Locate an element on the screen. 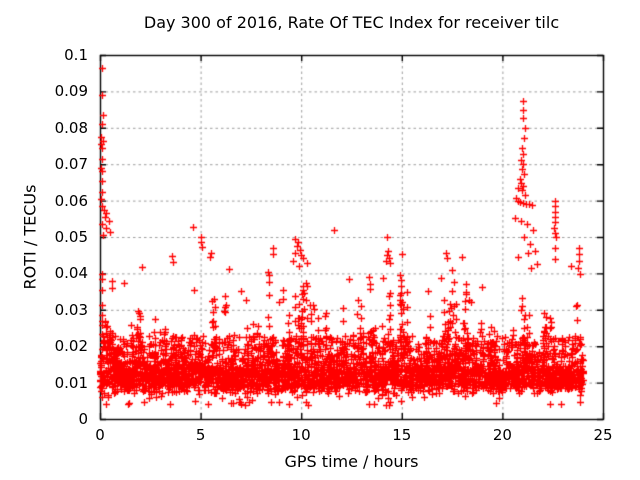  y-tick-label: 0.09 is located at coordinates (71, 91).